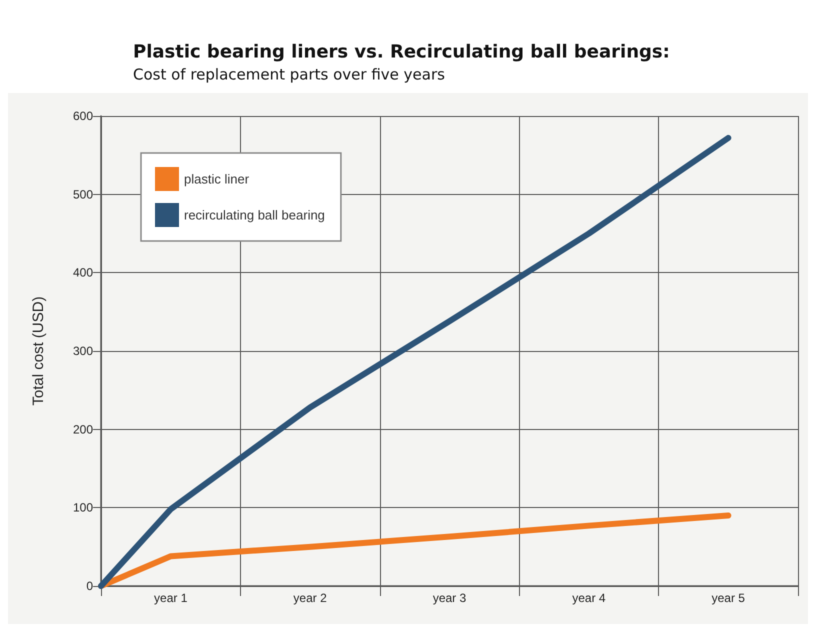 The width and height of the screenshot is (816, 632). Describe the element at coordinates (729, 598) in the screenshot. I see `x-tick-label: year 5` at that location.